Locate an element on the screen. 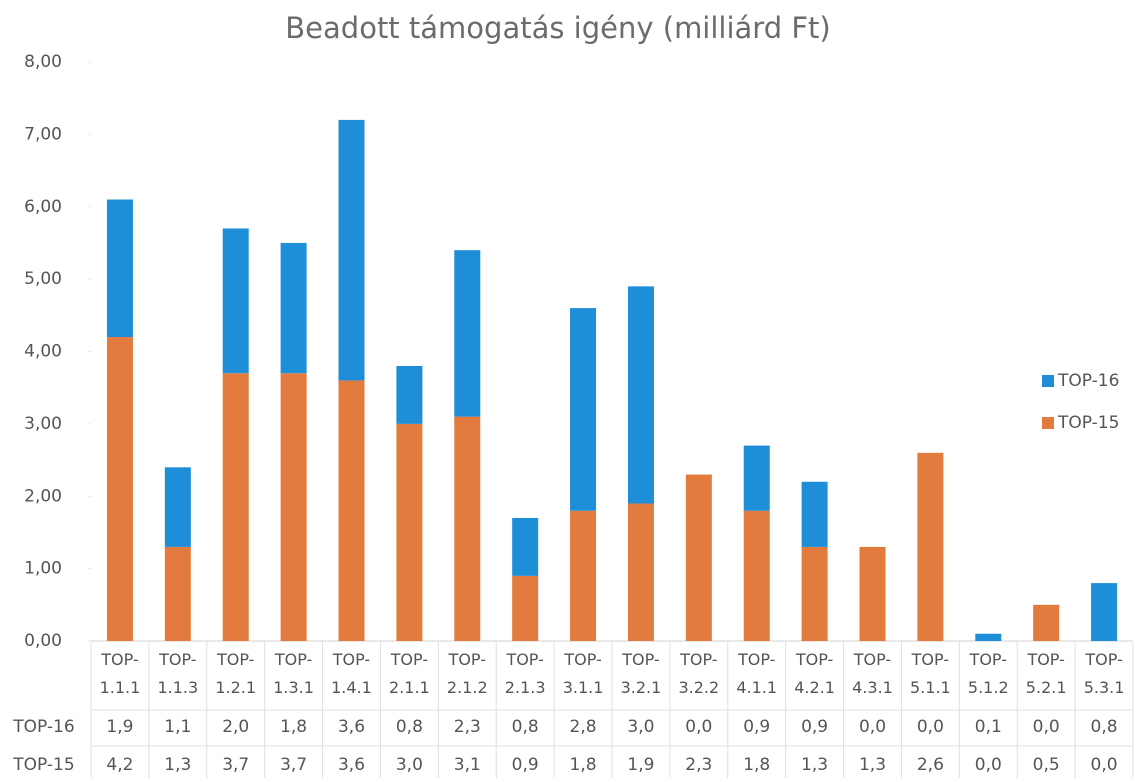 This screenshot has height=782, width=1136. x-tick-label-box: TOP-3.2.1 is located at coordinates (641, 673).